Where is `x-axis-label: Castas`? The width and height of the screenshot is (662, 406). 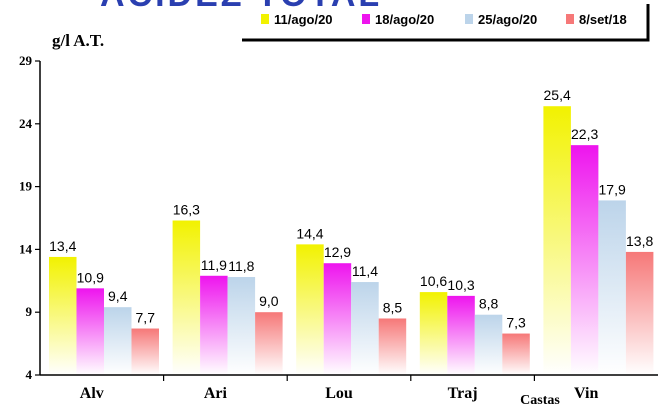 x-axis-label: Castas is located at coordinates (540, 399).